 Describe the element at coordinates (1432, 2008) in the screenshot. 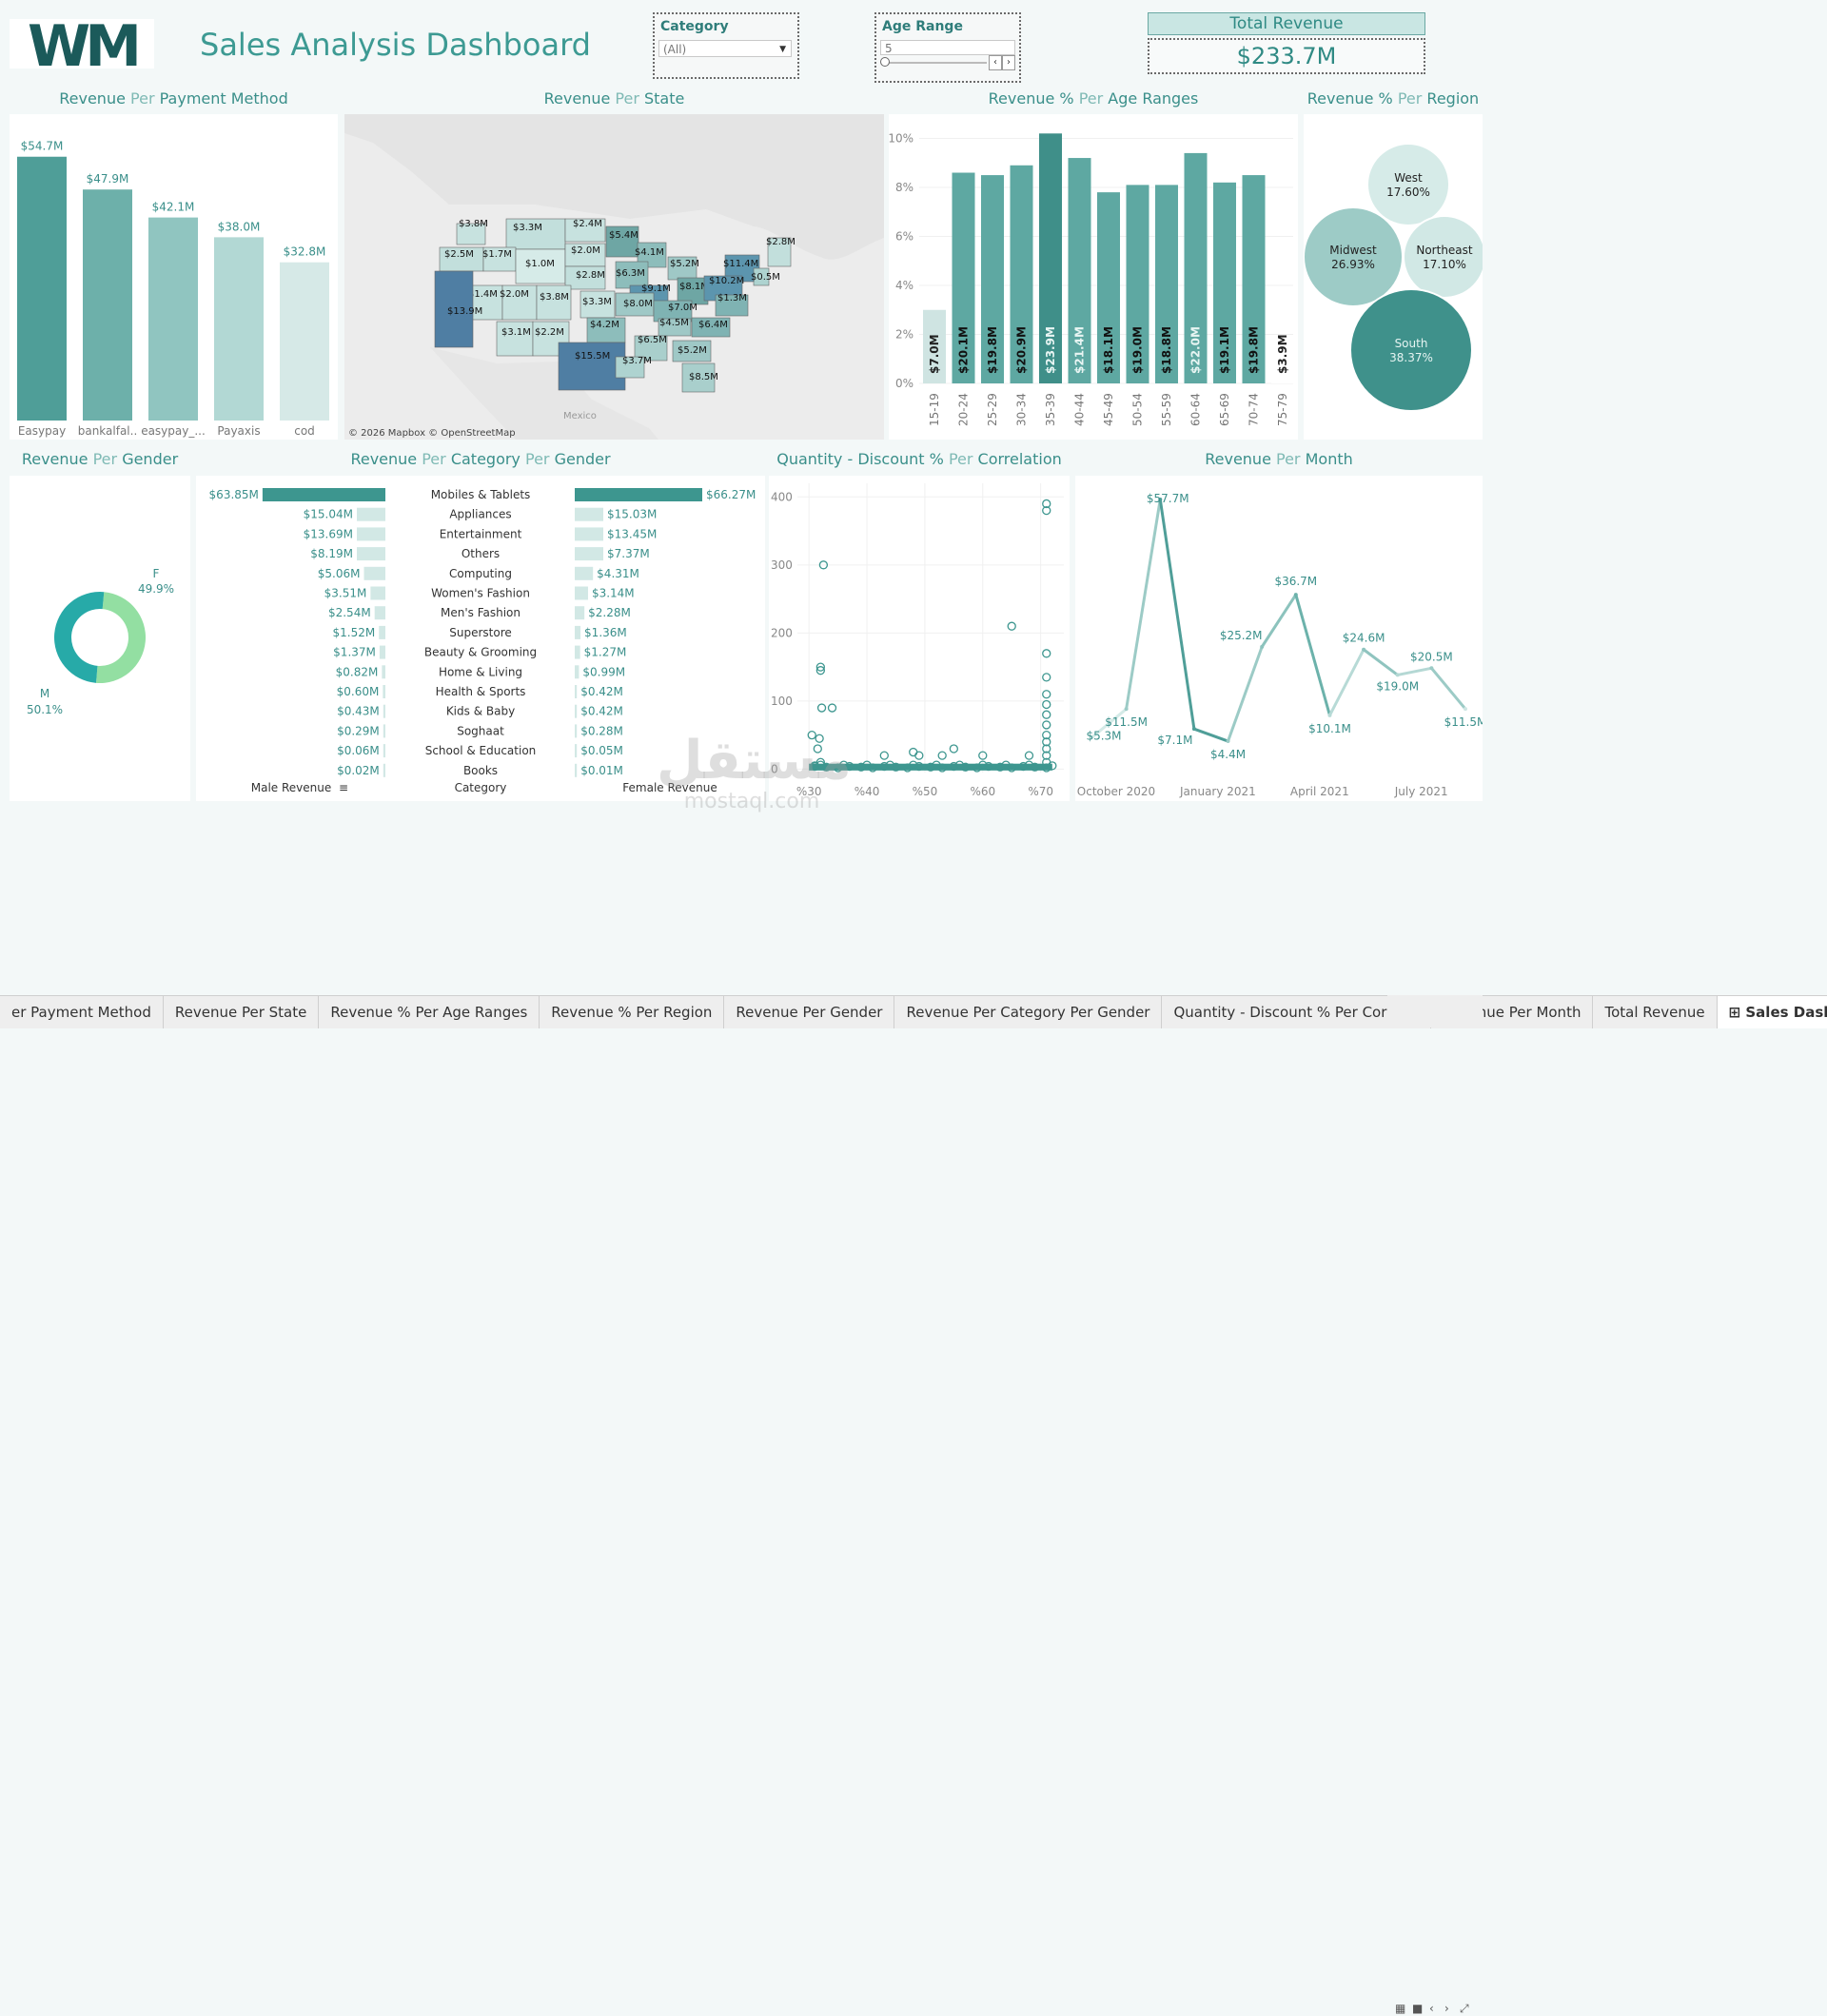

I see `scroll-left-icon: ‹` at that location.